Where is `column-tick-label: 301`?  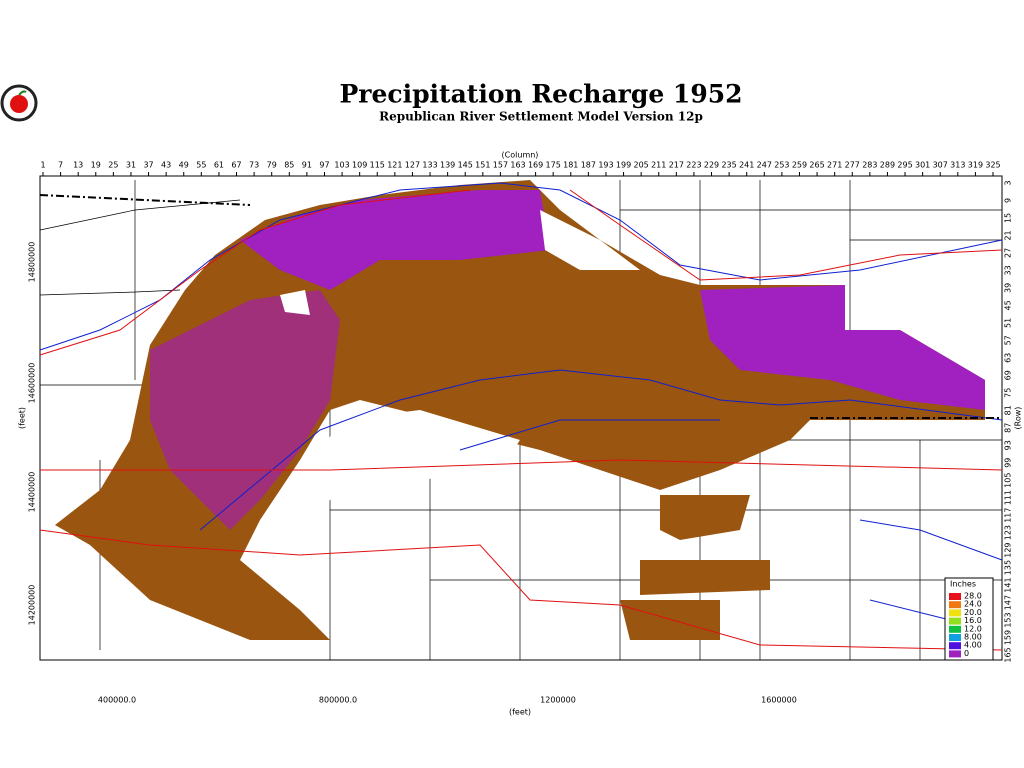 column-tick-label: 301 is located at coordinates (922, 165).